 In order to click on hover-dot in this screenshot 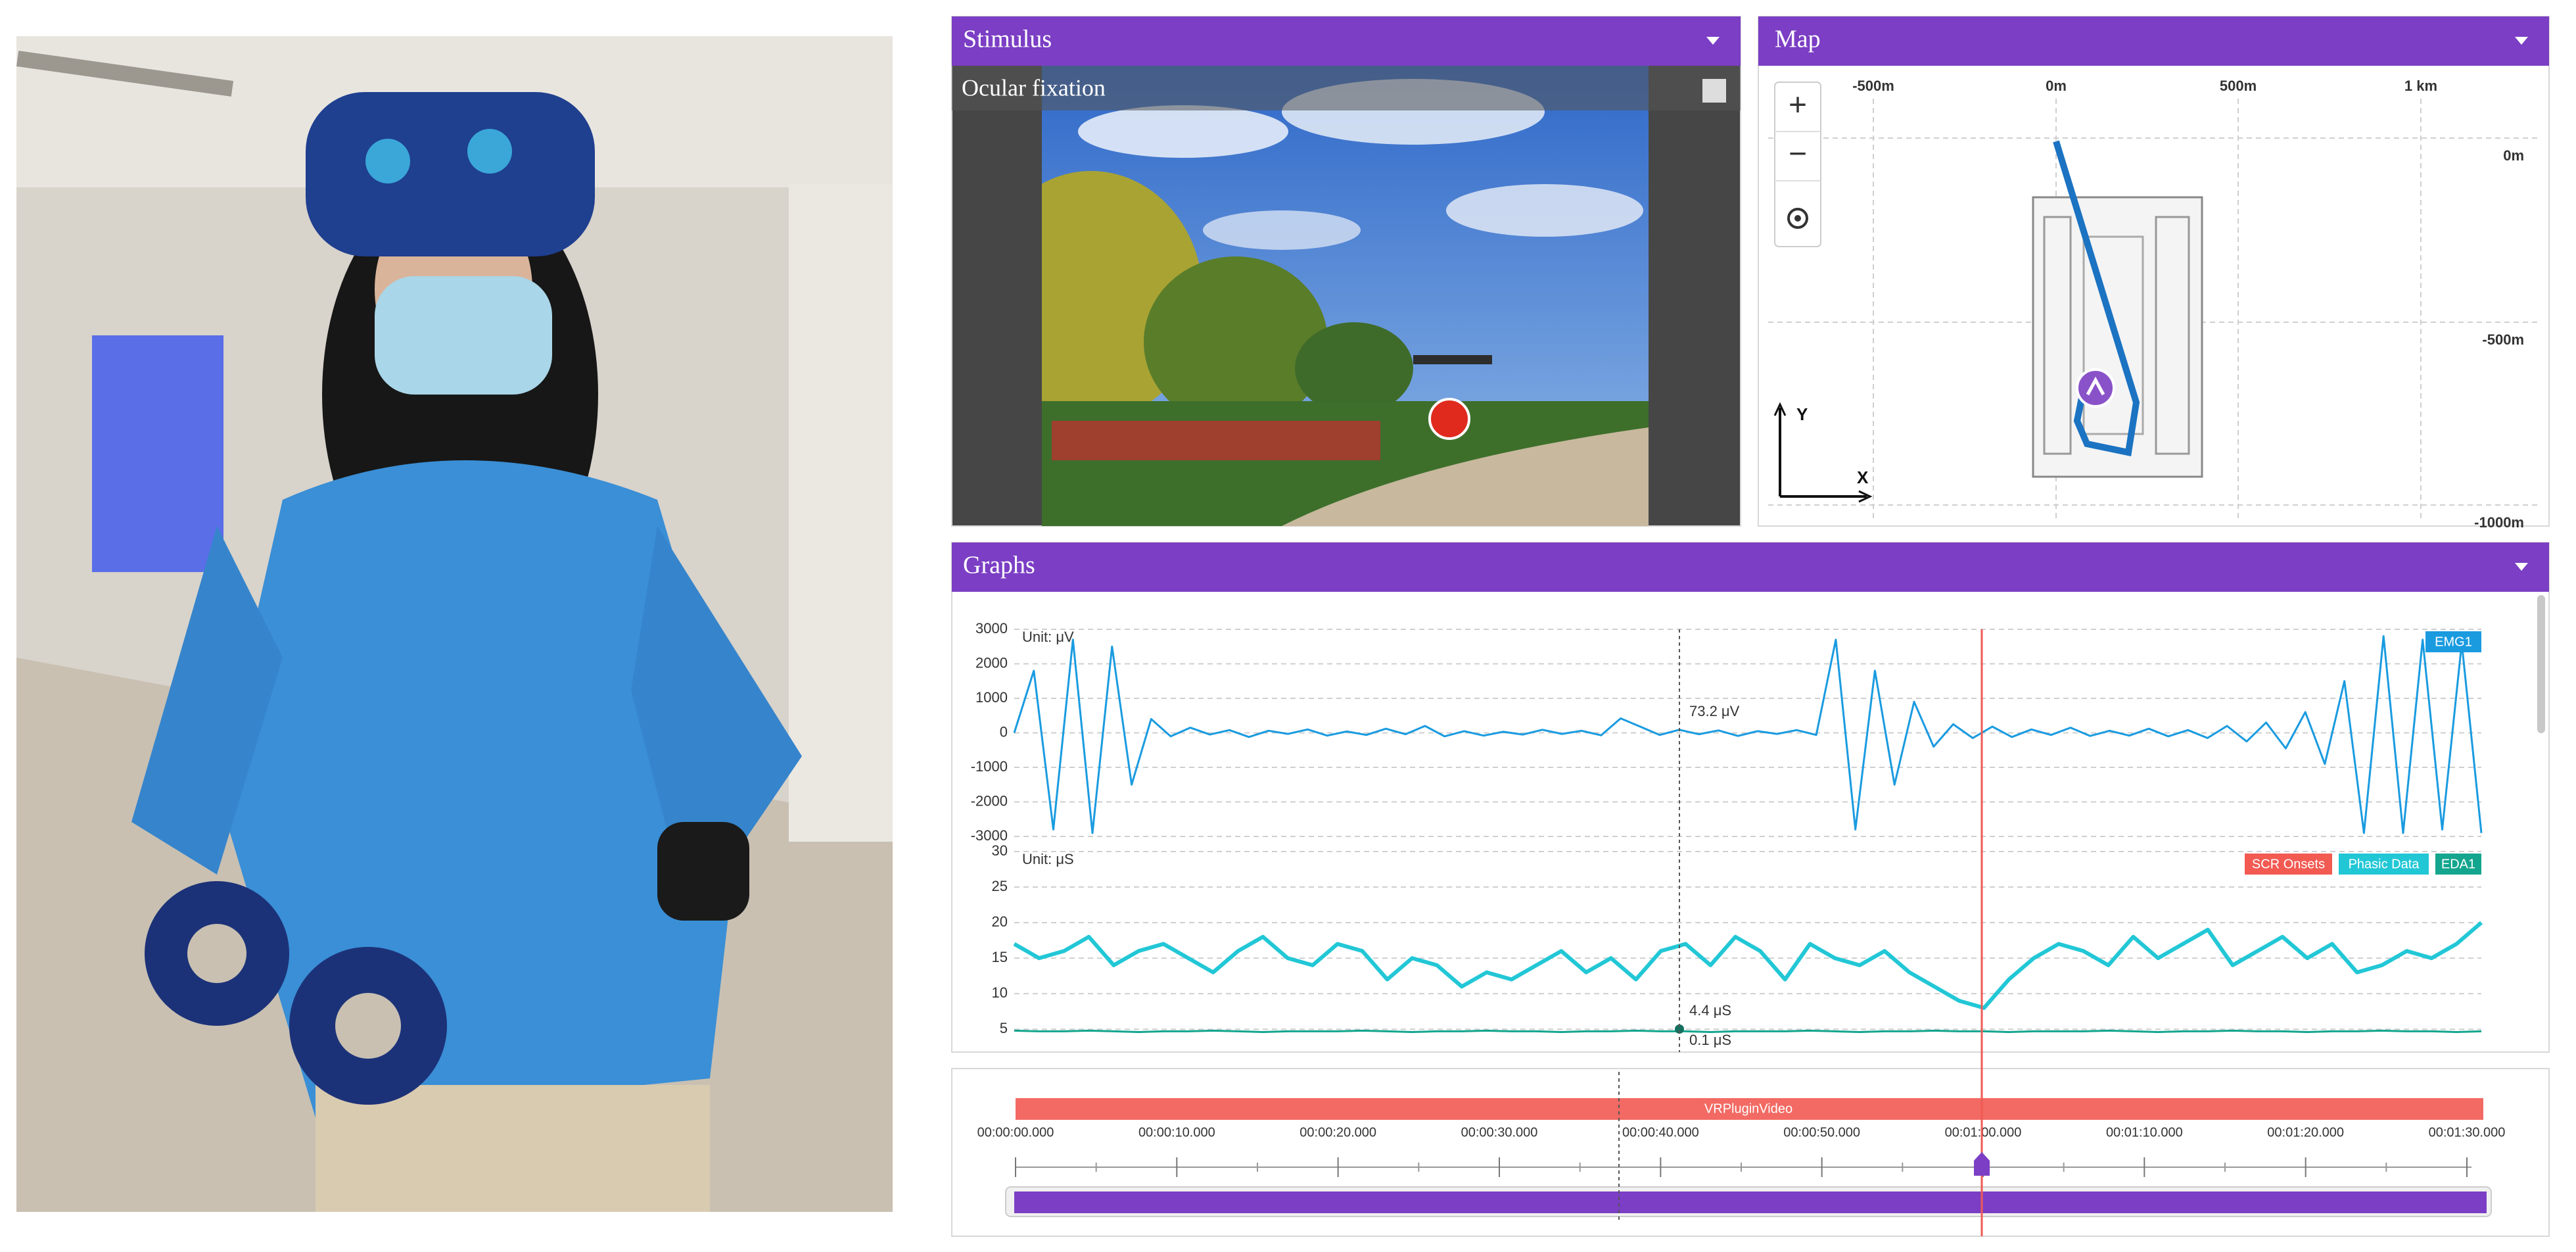, I will do `click(1679, 1029)`.